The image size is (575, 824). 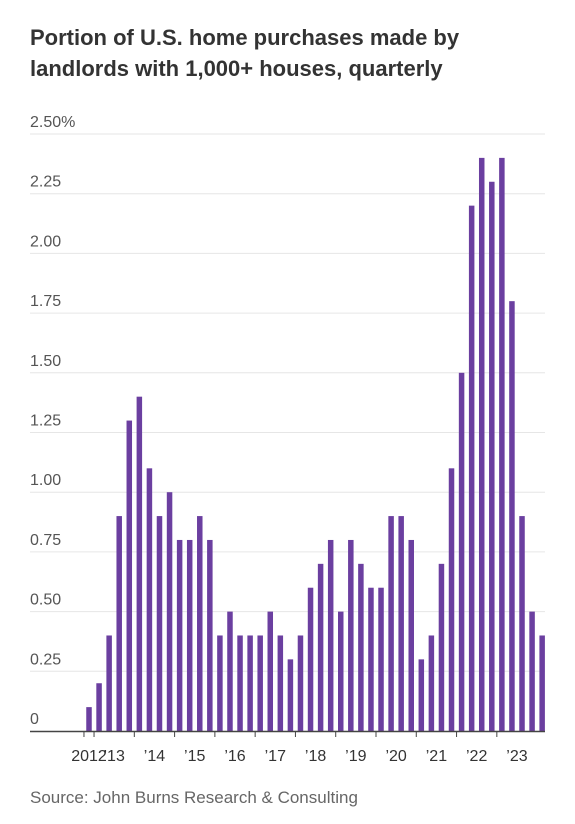 I want to click on chart-title-line-2: landlords with 1,000+ houses, quarterly, so click(x=236, y=68).